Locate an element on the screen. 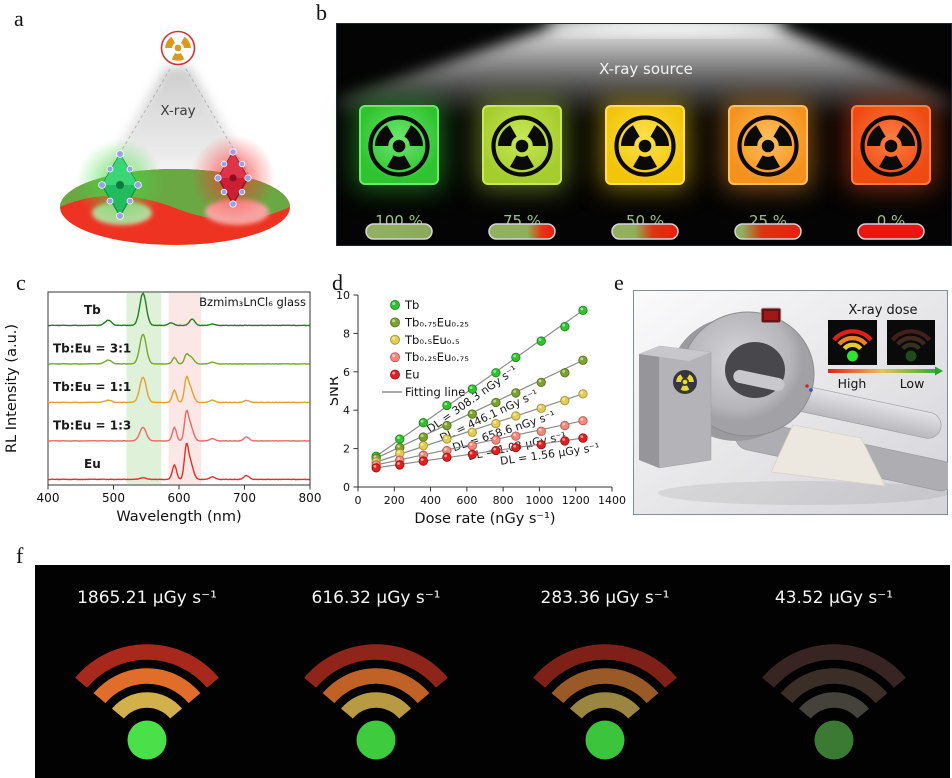 This screenshot has width=952, height=778. dose-rate-label: 283.36 µGy s⁻¹ is located at coordinates (605, 598).